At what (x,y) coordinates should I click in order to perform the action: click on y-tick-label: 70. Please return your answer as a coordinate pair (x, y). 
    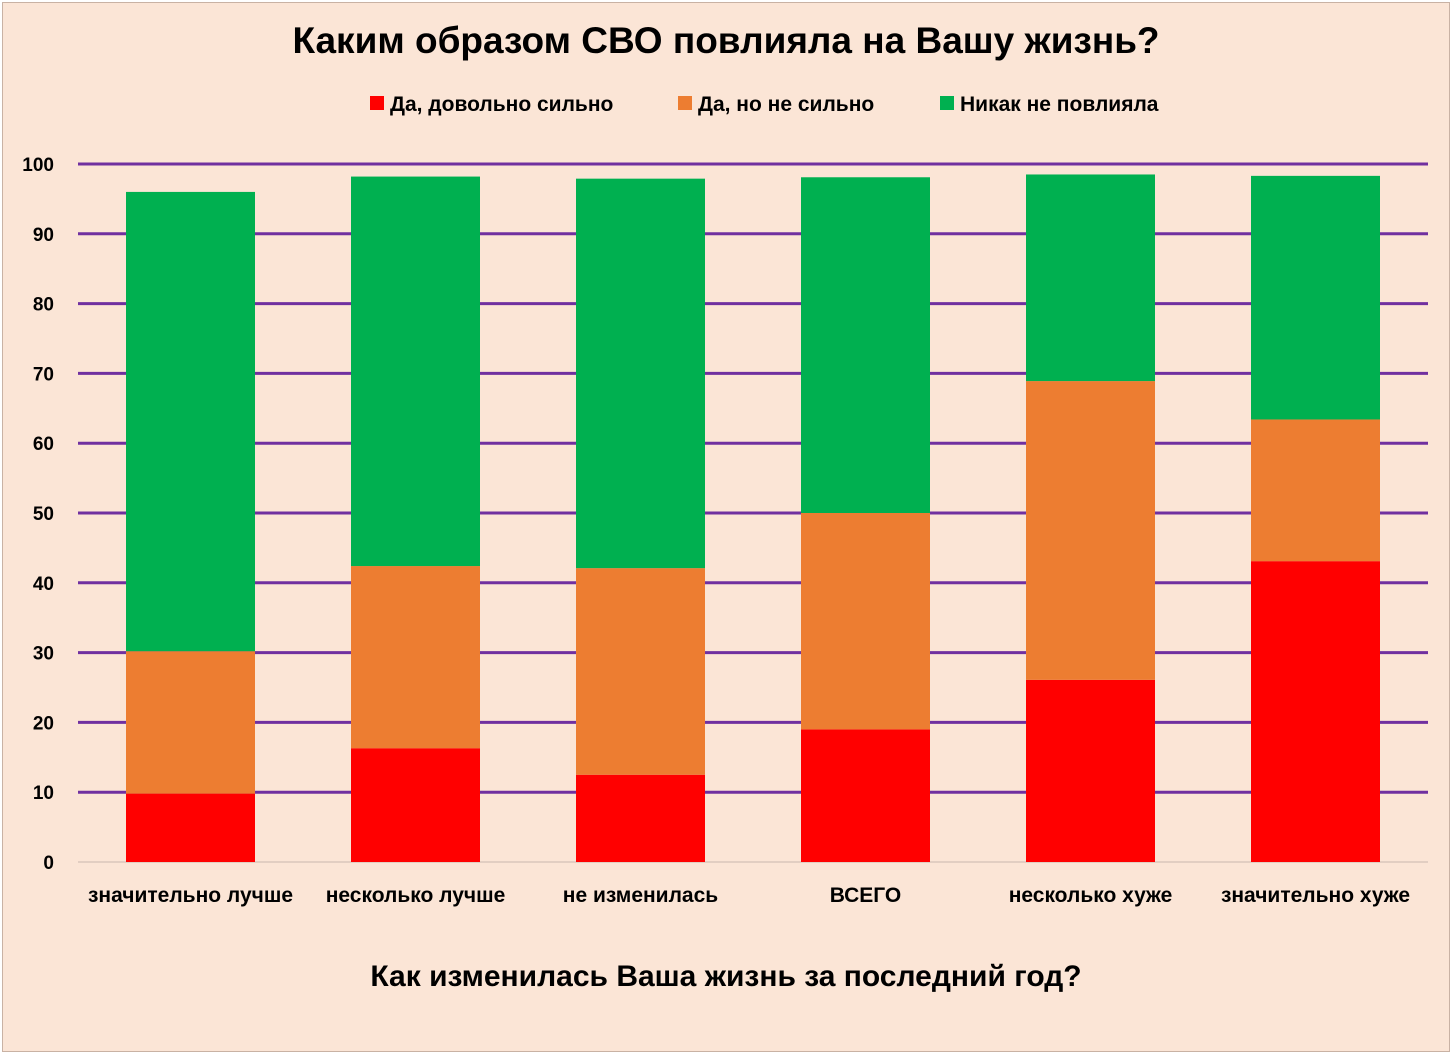
    Looking at the image, I should click on (43, 374).